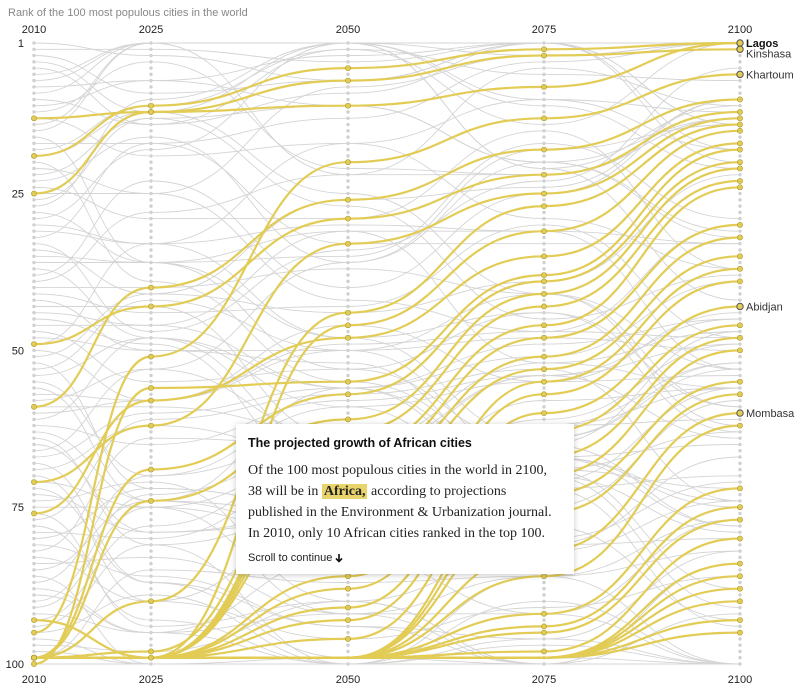  I want to click on x-tick-top-2075: 2075, so click(544, 30).